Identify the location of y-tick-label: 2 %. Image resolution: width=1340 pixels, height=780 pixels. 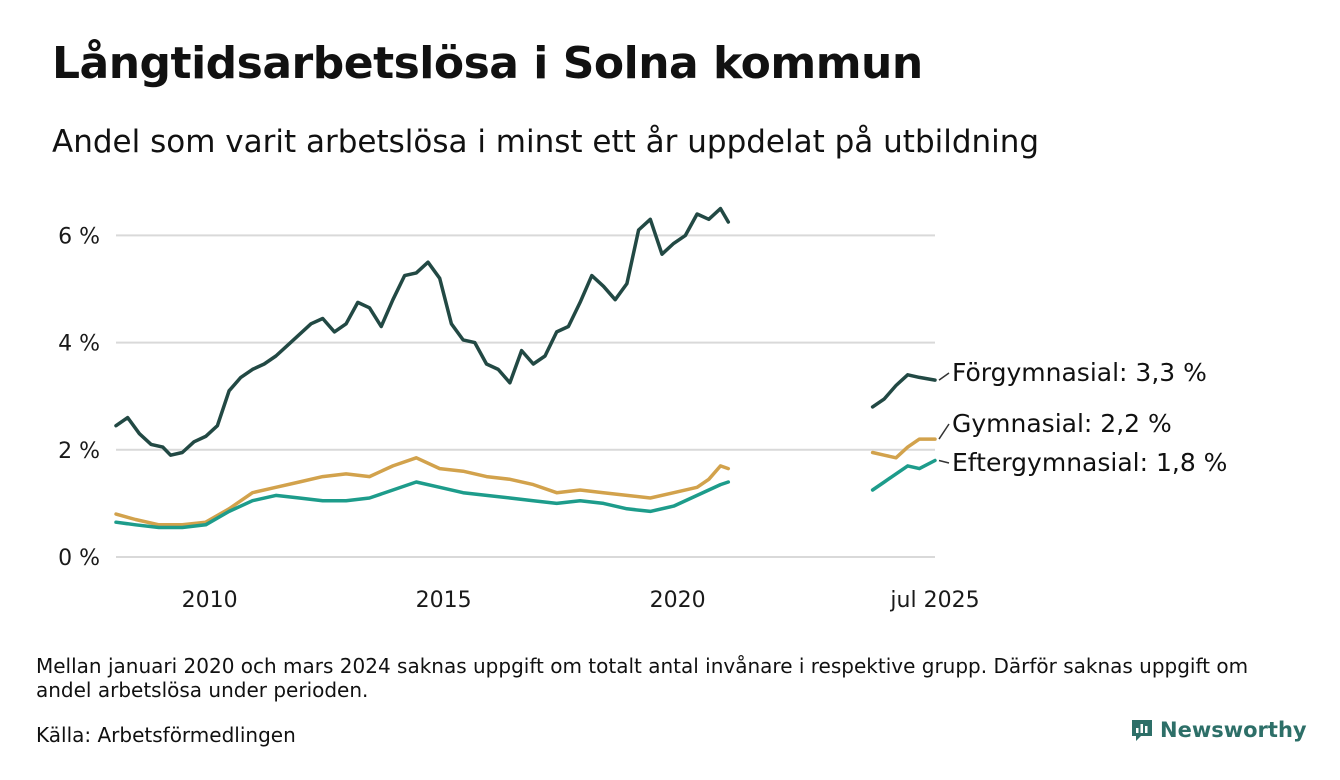
(79, 451).